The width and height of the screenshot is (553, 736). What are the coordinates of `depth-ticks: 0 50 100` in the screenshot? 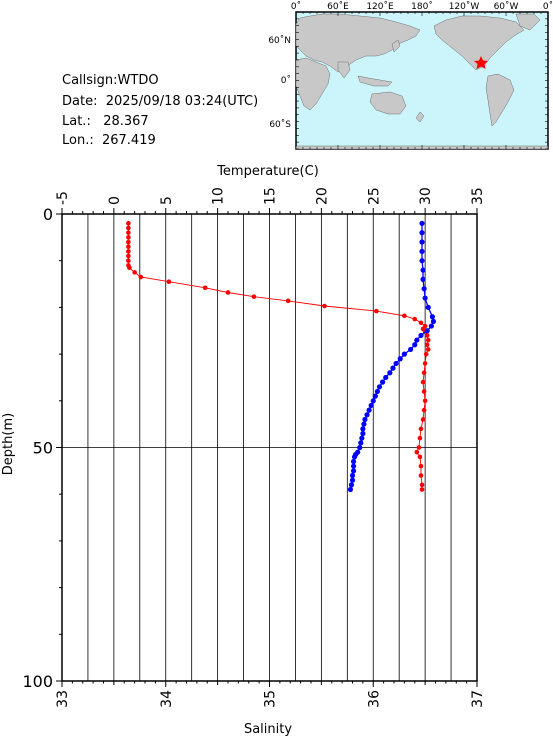 It's located at (42, 448).